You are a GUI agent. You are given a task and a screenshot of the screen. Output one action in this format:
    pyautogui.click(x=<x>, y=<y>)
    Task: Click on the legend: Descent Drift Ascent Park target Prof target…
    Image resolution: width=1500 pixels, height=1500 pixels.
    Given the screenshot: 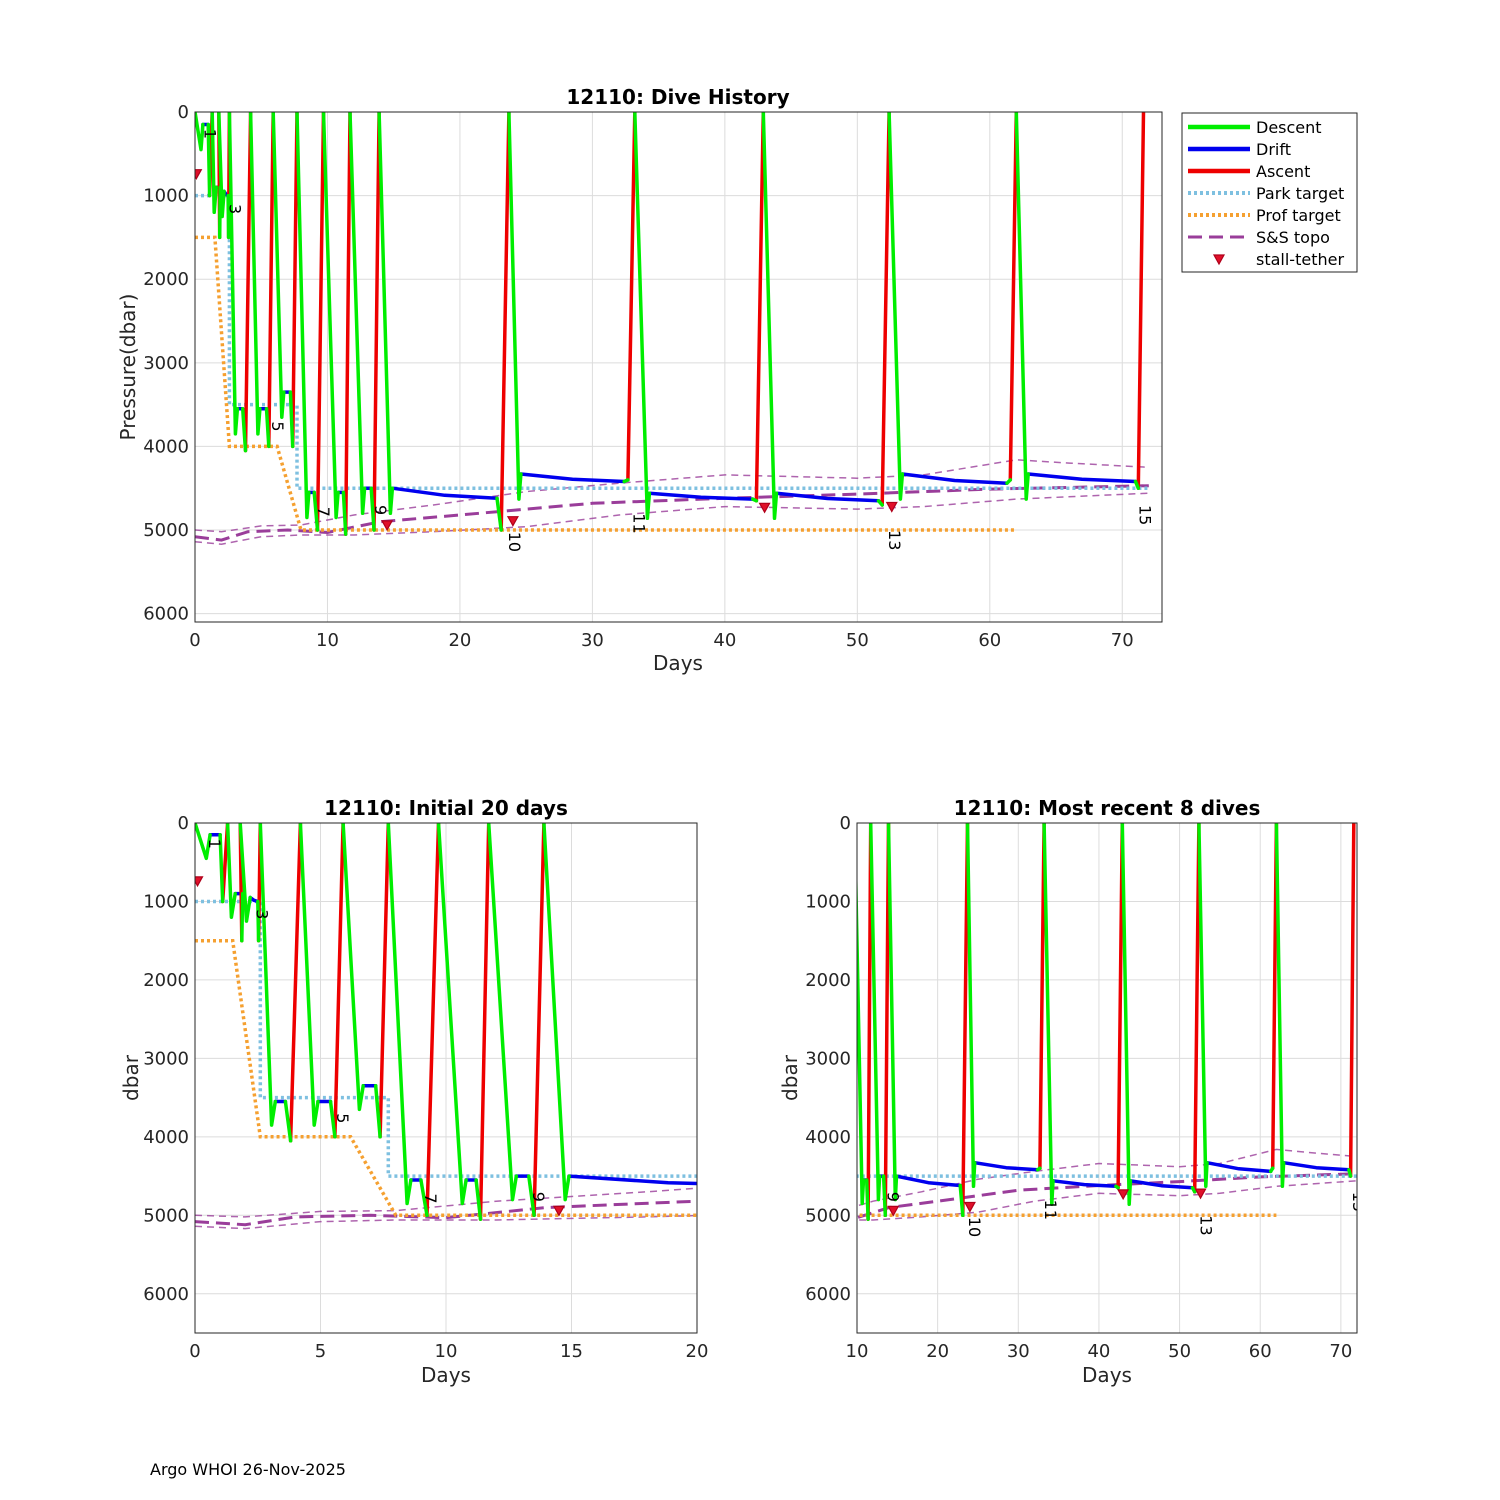 What is the action you would take?
    pyautogui.click(x=1269, y=192)
    